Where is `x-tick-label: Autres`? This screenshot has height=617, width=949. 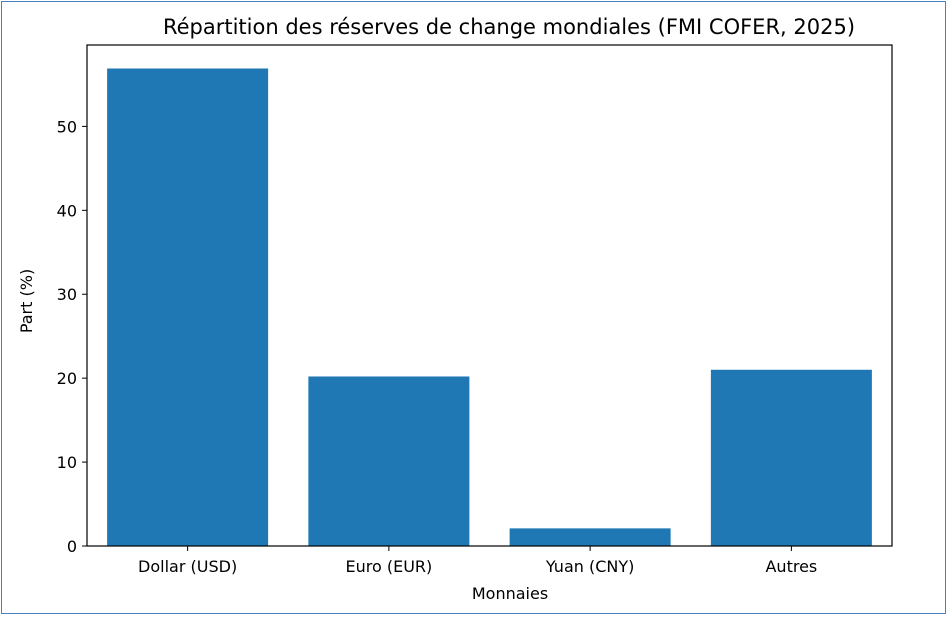
x-tick-label: Autres is located at coordinates (791, 566).